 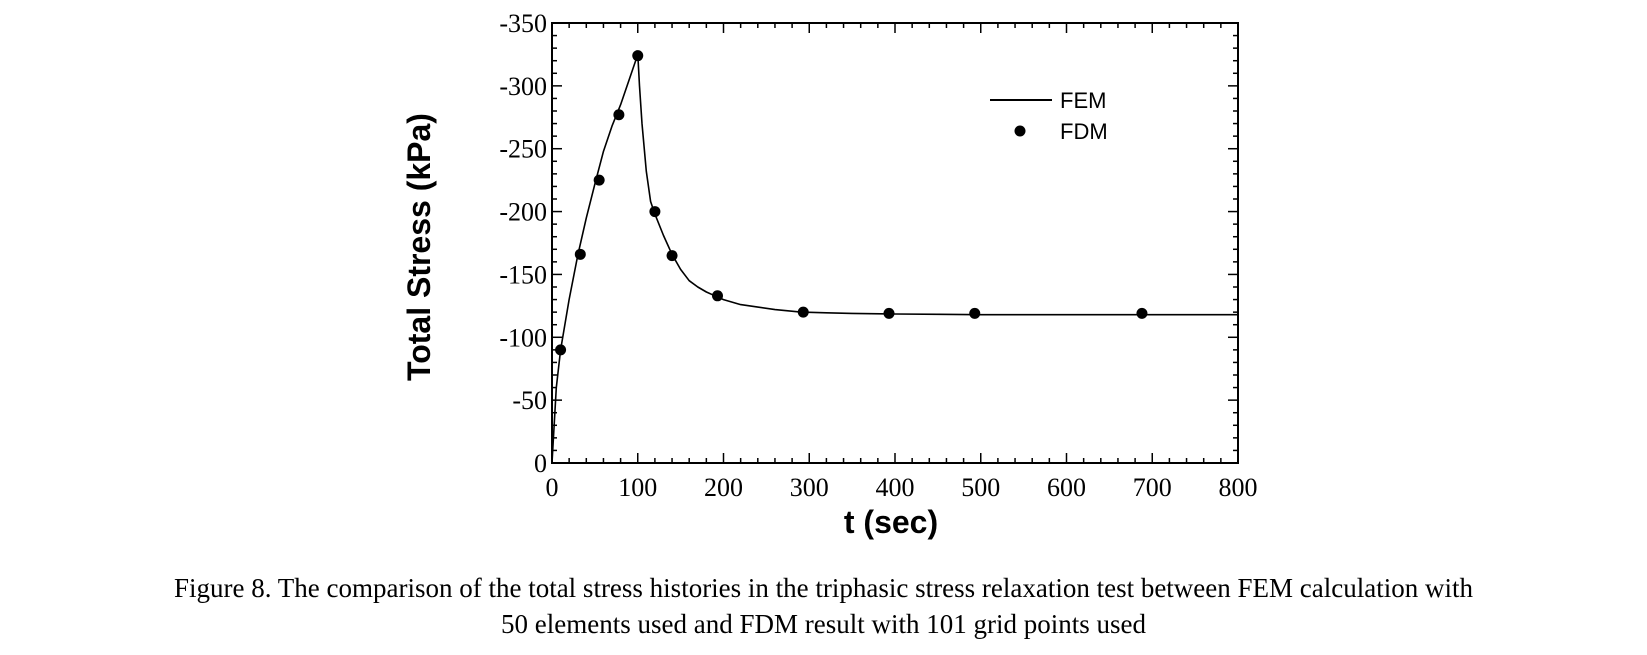 I want to click on y-tick-label: -300, so click(x=523, y=86).